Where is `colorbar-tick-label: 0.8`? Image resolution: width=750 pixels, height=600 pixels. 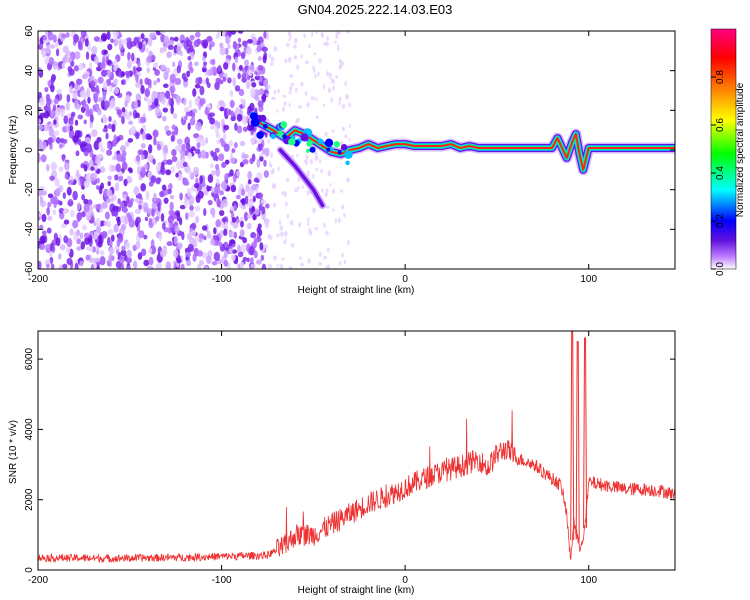
colorbar-tick-label: 0.8 is located at coordinates (720, 77).